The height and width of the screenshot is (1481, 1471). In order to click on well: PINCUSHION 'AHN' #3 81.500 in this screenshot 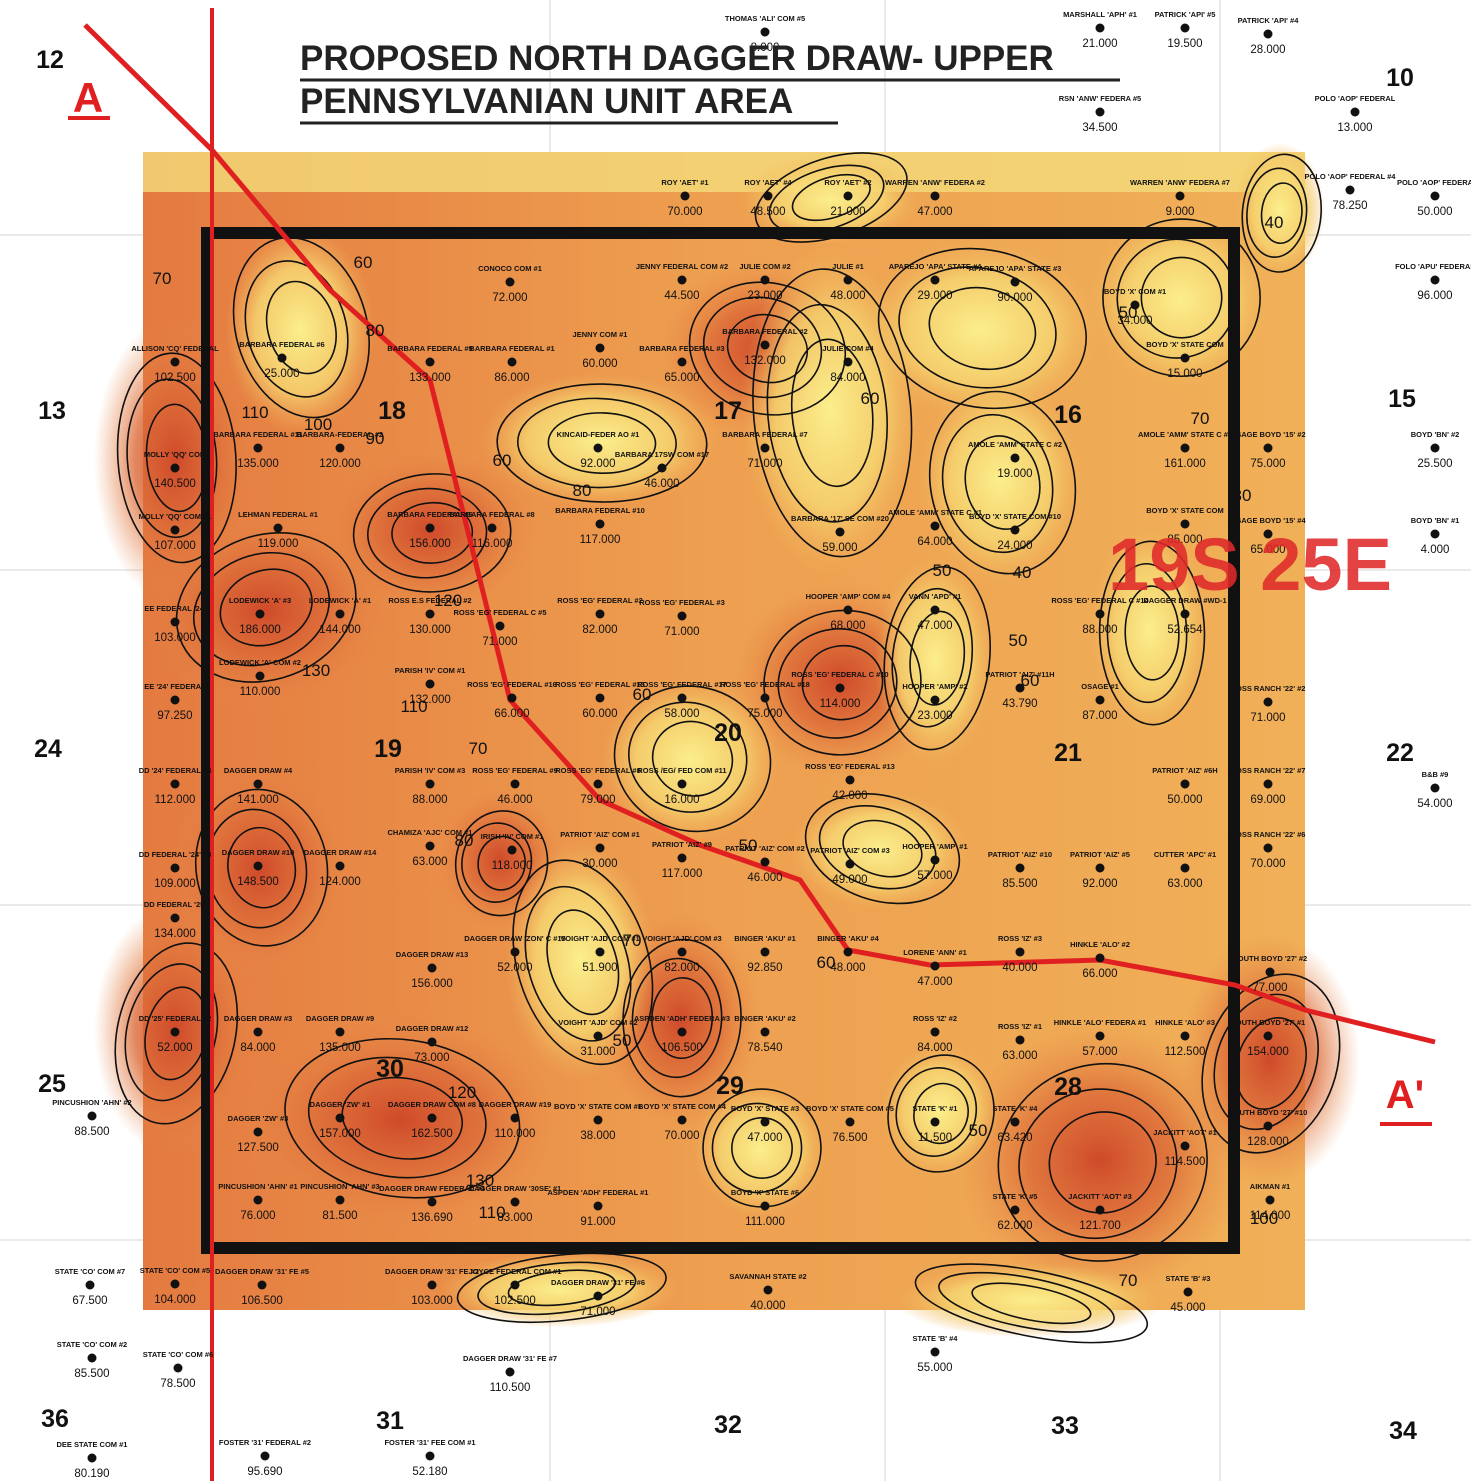, I will do `click(339, 1202)`.